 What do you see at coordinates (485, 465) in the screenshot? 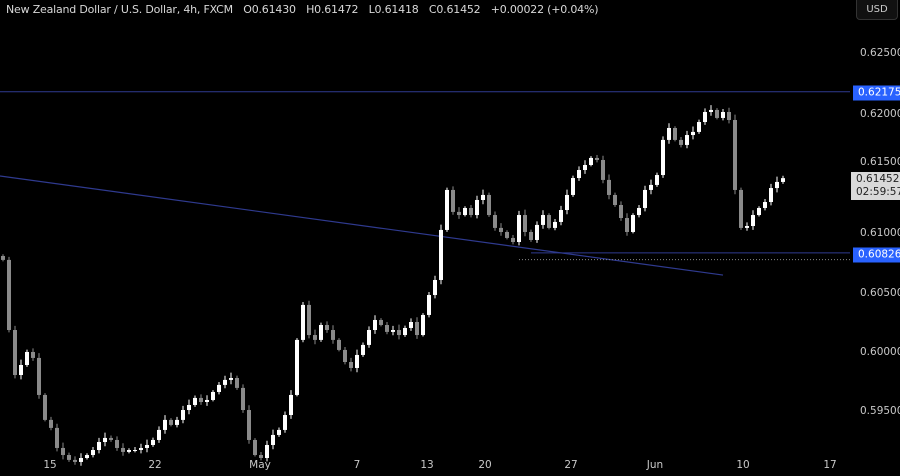
I see `time-tick: 20` at bounding box center [485, 465].